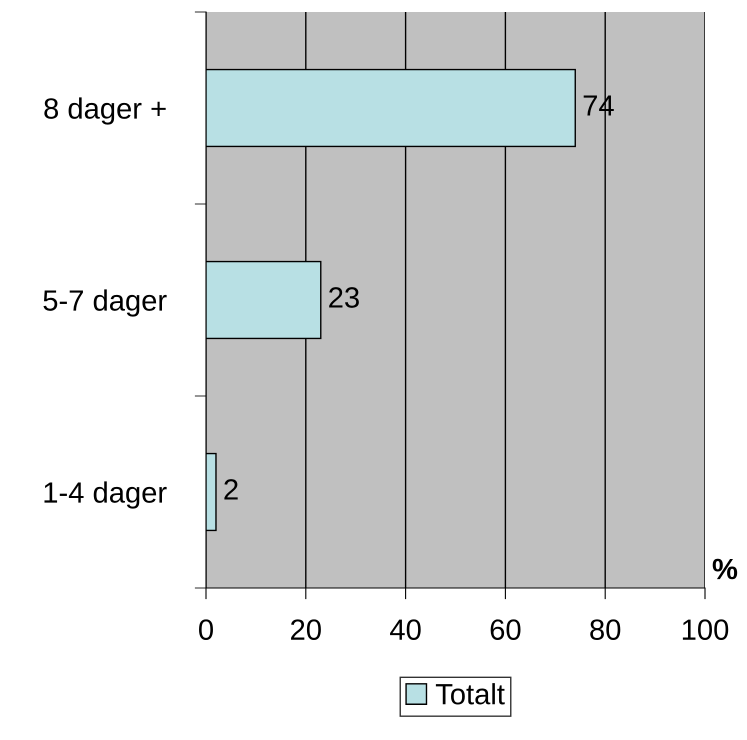 The width and height of the screenshot is (747, 740). What do you see at coordinates (405, 629) in the screenshot?
I see `x-tick-label: 40` at bounding box center [405, 629].